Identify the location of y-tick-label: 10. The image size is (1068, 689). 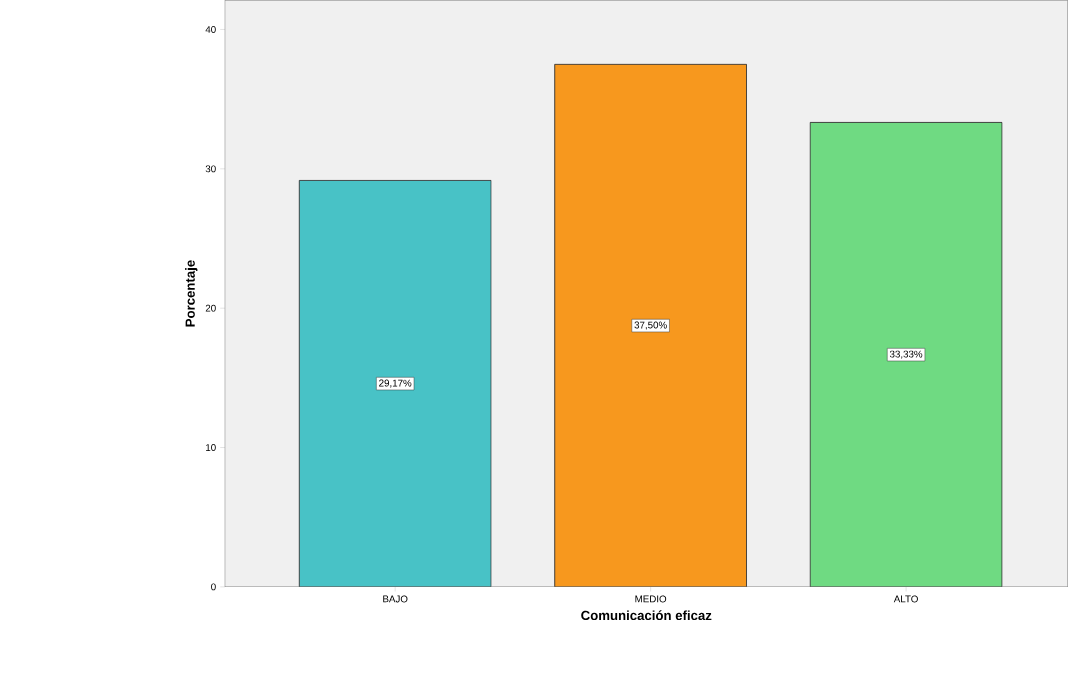
(211, 448).